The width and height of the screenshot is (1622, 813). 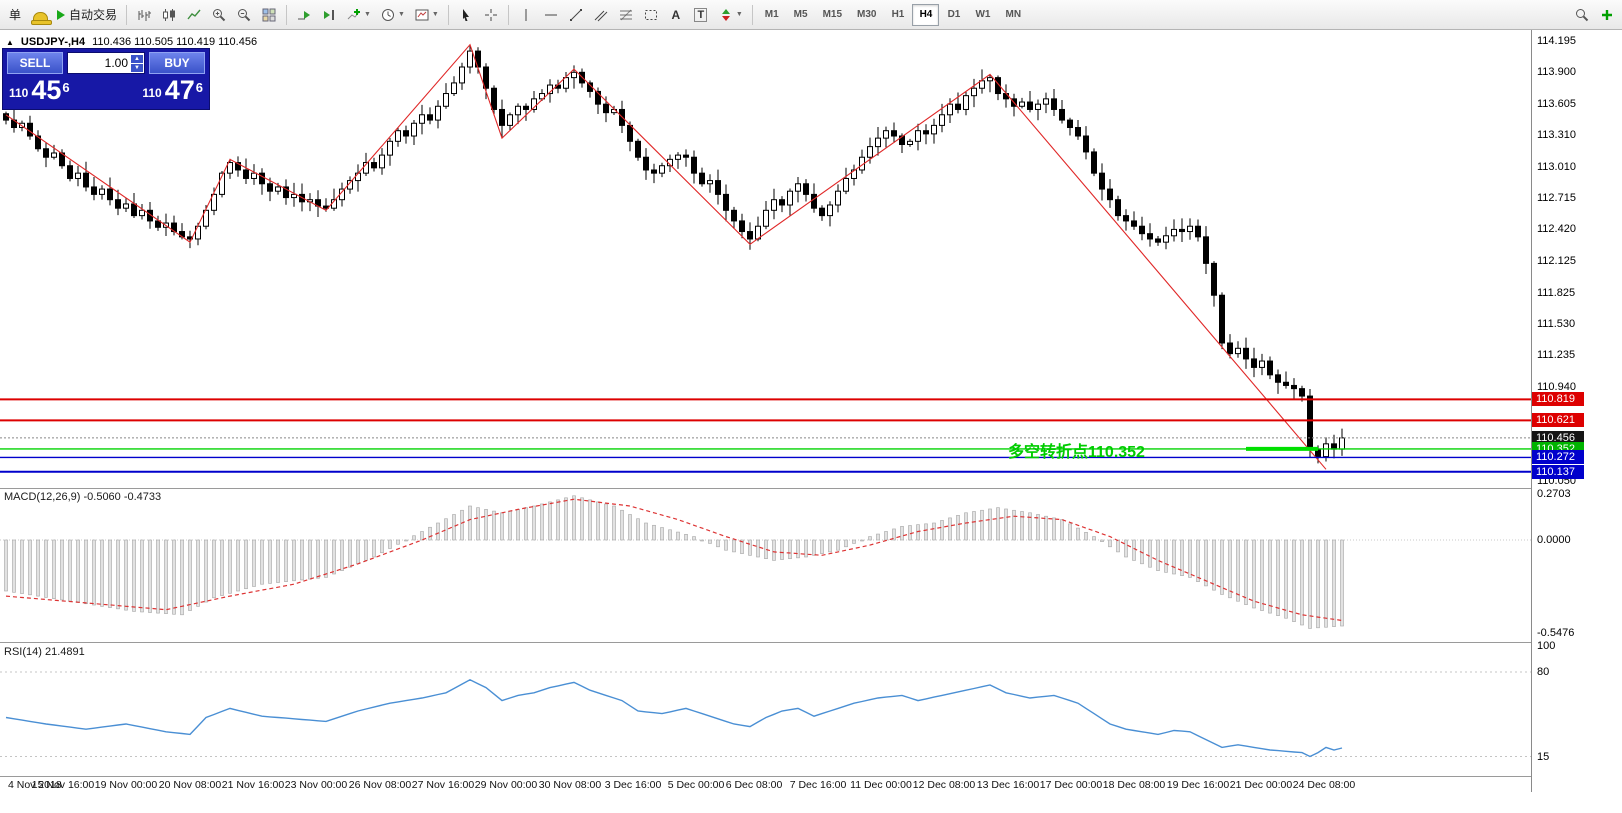 What do you see at coordinates (426, 15) in the screenshot?
I see `templates-button: ▼` at bounding box center [426, 15].